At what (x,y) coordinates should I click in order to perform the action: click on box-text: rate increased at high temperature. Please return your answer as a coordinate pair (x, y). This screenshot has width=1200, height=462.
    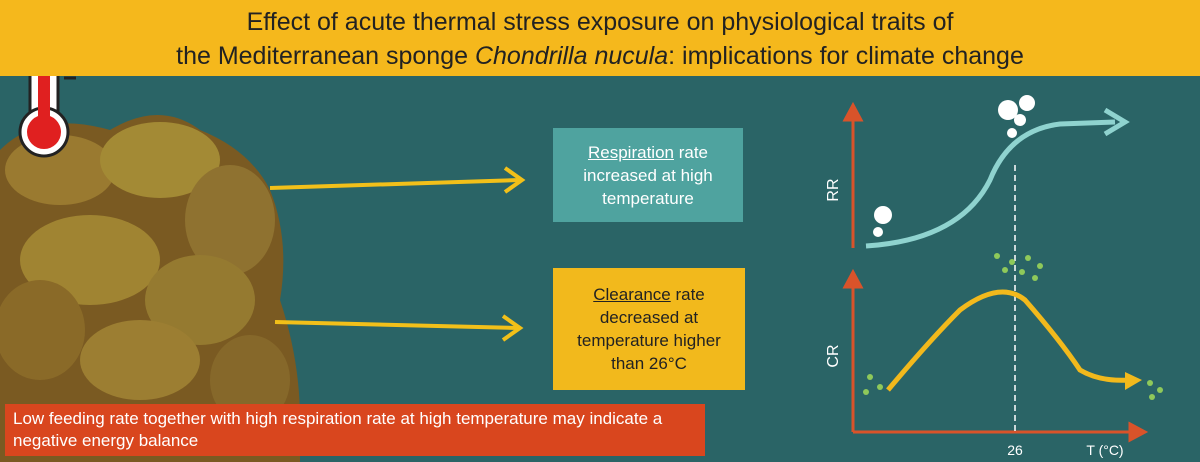
    Looking at the image, I should click on (648, 175).